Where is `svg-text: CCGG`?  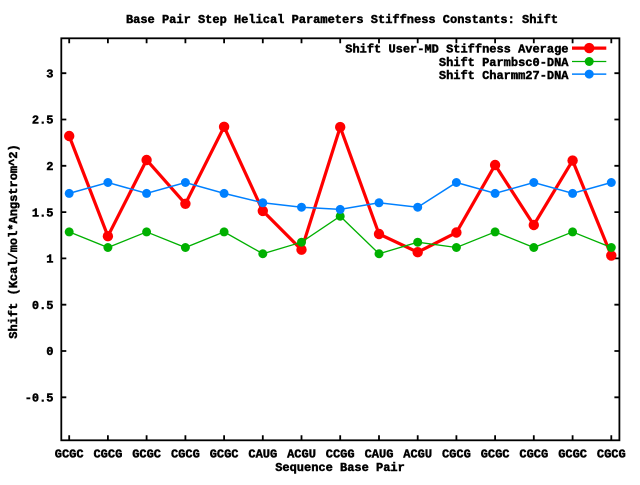 svg-text: CCGG is located at coordinates (340, 455).